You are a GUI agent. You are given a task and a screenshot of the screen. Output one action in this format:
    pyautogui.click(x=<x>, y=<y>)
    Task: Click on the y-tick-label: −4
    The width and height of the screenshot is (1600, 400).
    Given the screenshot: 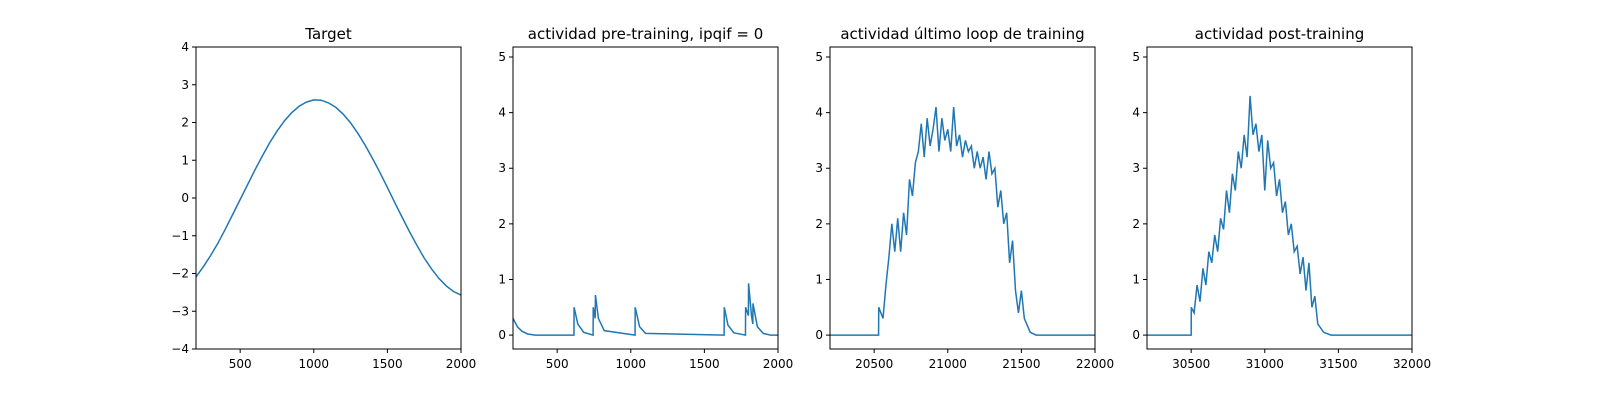 What is the action you would take?
    pyautogui.click(x=180, y=349)
    